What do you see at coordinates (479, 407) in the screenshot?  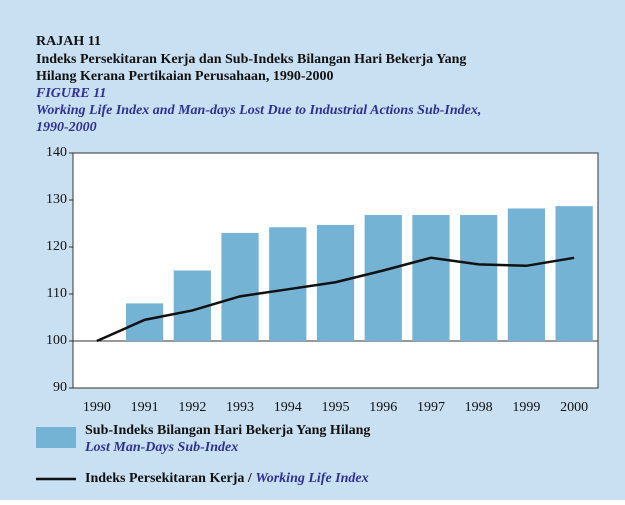 I see `x-tick-label: 1998` at bounding box center [479, 407].